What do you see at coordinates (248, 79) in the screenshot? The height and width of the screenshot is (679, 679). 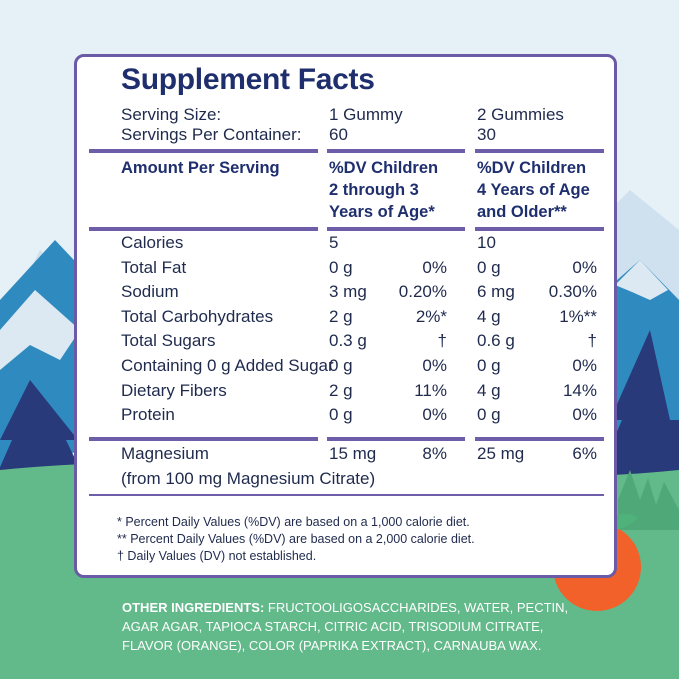 I see `panel-title: Supplement Facts` at bounding box center [248, 79].